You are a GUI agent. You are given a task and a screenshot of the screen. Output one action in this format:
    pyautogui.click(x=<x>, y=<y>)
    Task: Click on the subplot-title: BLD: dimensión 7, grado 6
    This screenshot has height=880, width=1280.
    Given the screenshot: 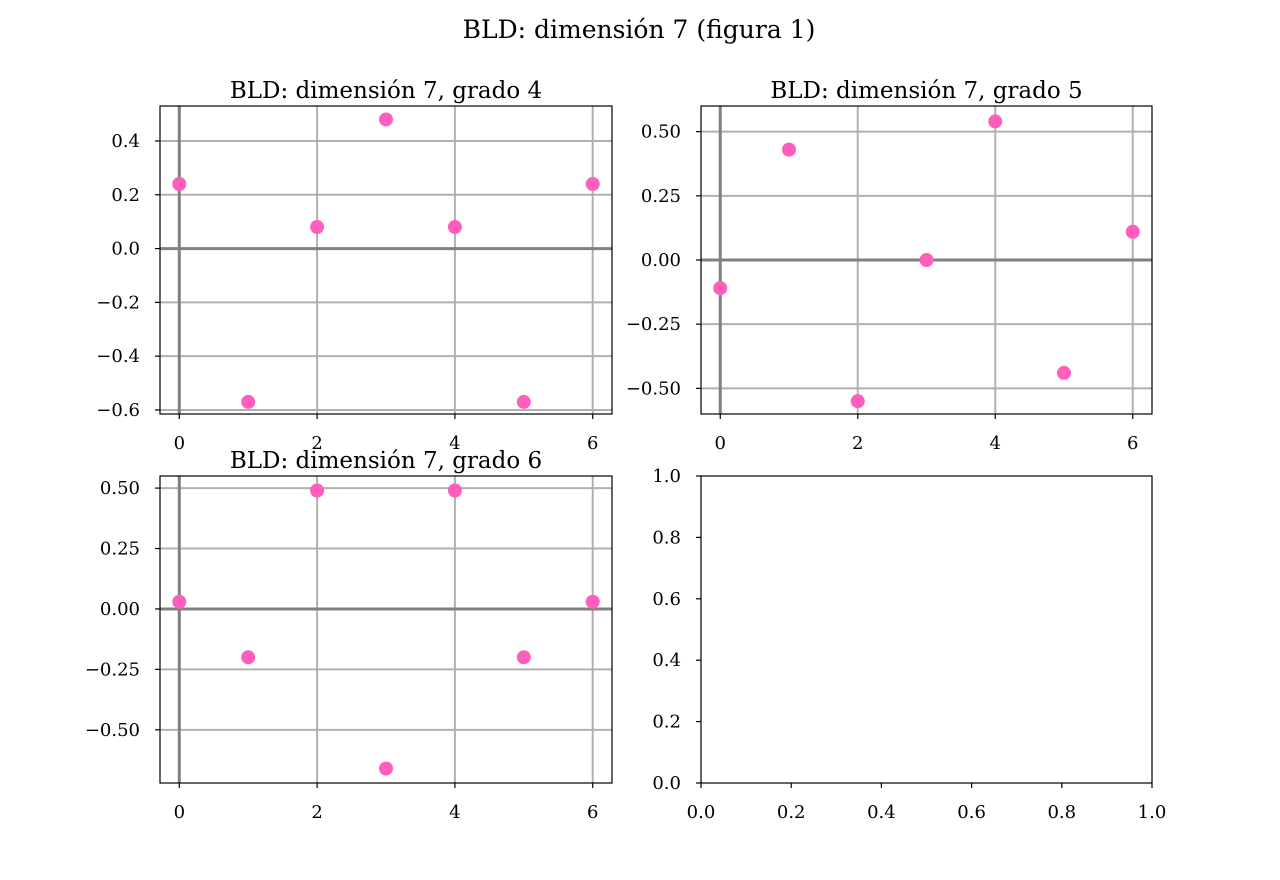 What is the action you would take?
    pyautogui.click(x=386, y=461)
    